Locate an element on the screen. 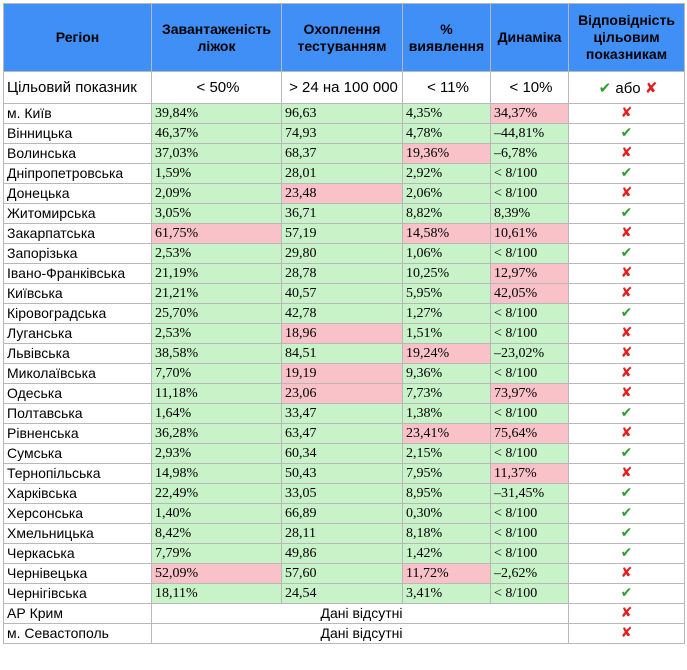  region-cell: Київська is located at coordinates (77, 293).